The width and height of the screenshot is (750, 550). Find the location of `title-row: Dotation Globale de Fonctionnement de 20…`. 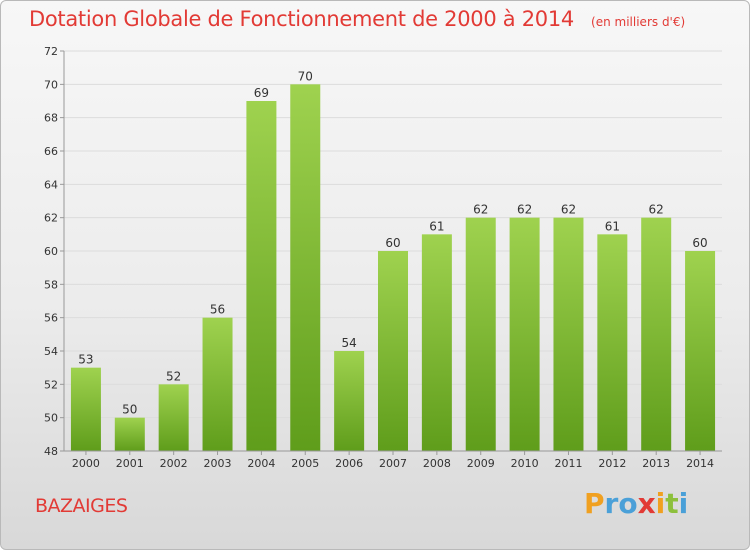

title-row: Dotation Globale de Fonctionnement de 20… is located at coordinates (357, 19).